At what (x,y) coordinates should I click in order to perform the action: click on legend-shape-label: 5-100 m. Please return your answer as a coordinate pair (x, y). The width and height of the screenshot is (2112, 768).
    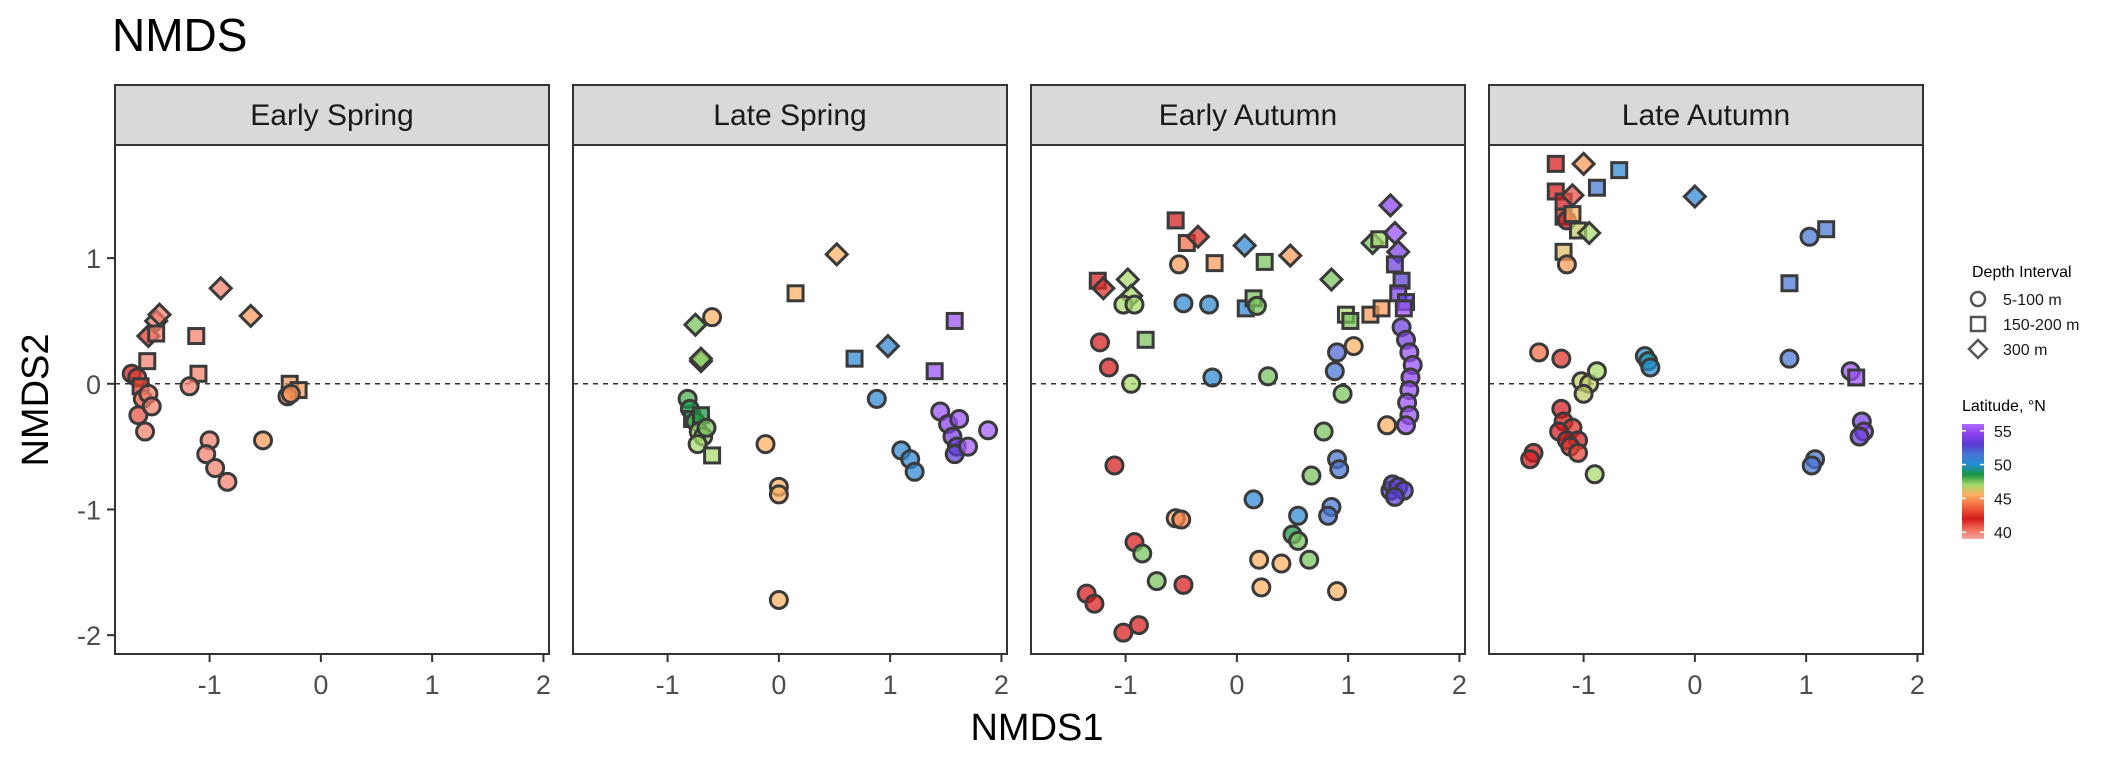
    Looking at the image, I should click on (2032, 300).